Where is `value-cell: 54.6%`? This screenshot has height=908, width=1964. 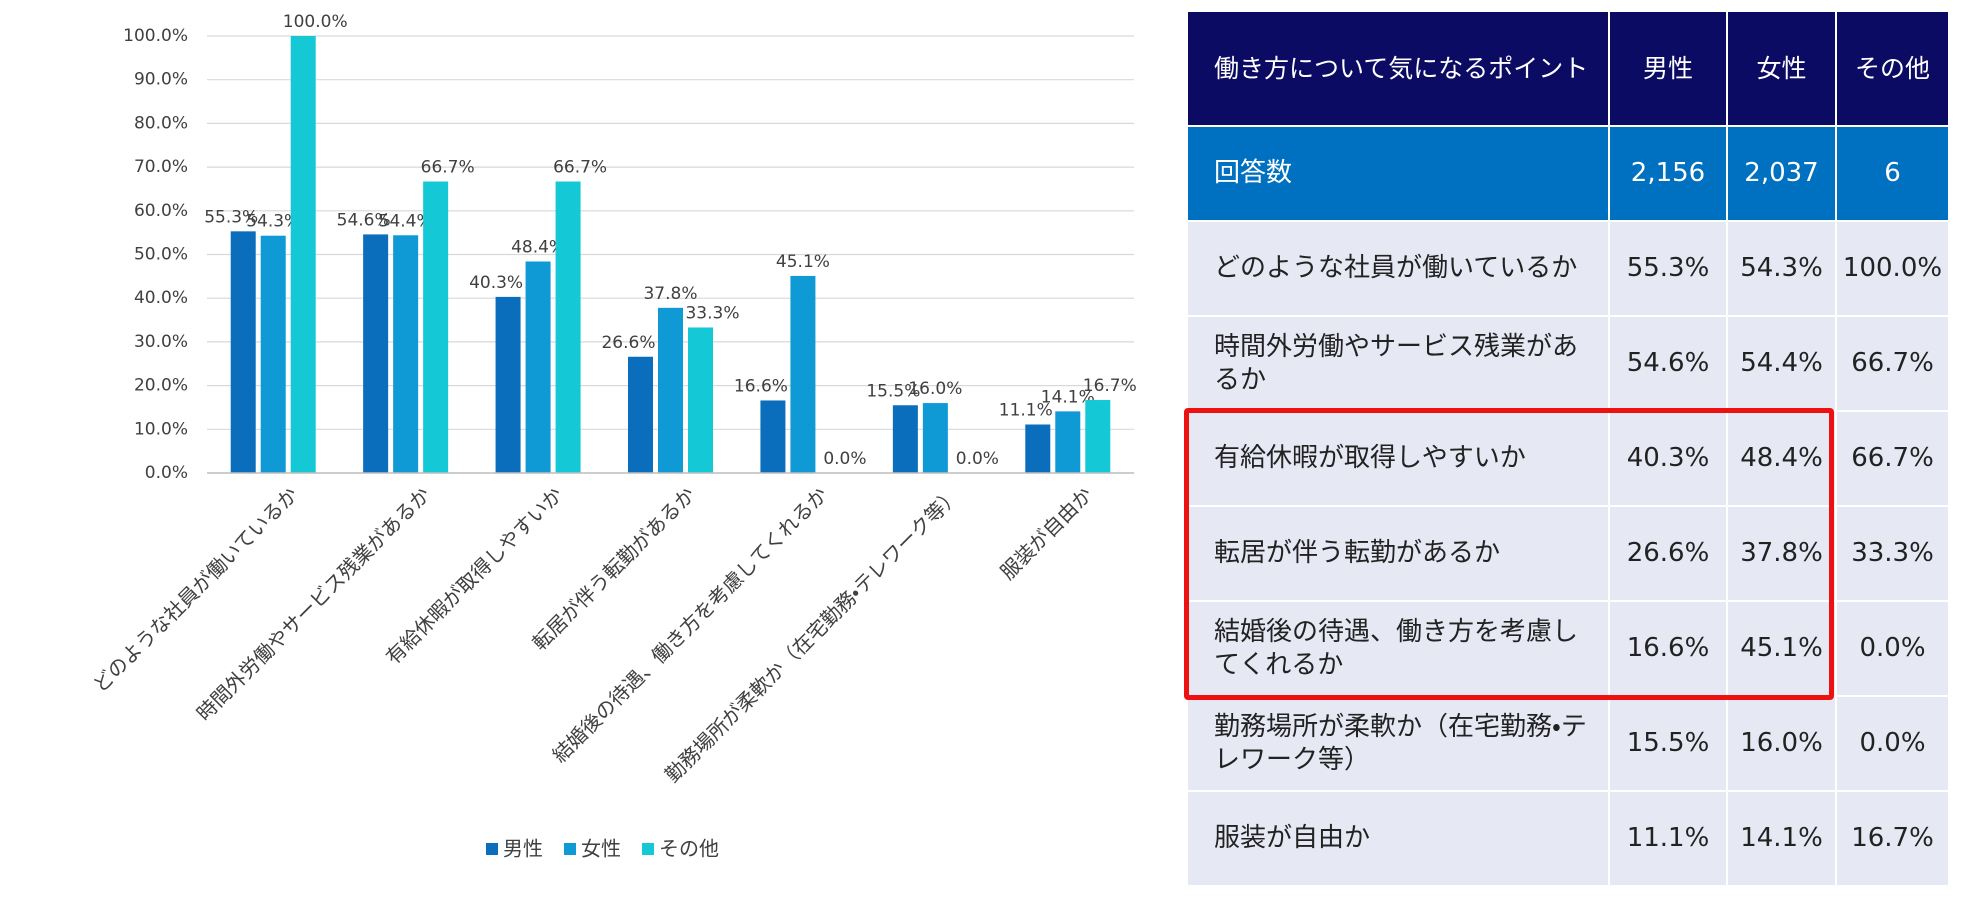 value-cell: 54.6% is located at coordinates (1668, 363).